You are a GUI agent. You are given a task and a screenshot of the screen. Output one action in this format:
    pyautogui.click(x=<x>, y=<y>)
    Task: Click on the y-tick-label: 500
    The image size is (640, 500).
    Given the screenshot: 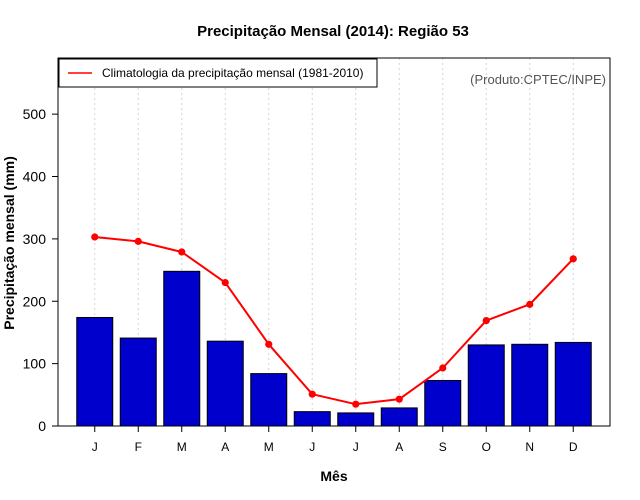 What is the action you would take?
    pyautogui.click(x=35, y=114)
    